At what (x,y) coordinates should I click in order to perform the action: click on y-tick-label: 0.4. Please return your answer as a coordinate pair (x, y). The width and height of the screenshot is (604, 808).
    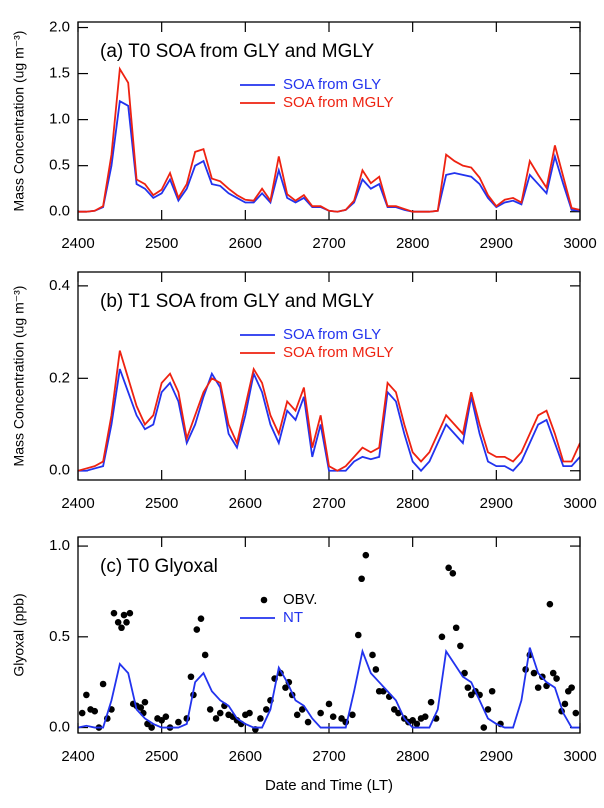
    Looking at the image, I should click on (59, 285).